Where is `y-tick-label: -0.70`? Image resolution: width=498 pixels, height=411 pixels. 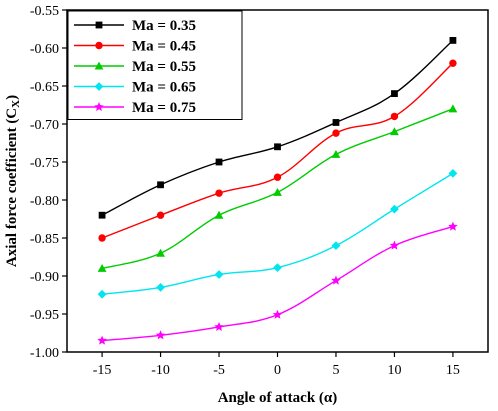
y-tick-label: -0.70 is located at coordinates (44, 125).